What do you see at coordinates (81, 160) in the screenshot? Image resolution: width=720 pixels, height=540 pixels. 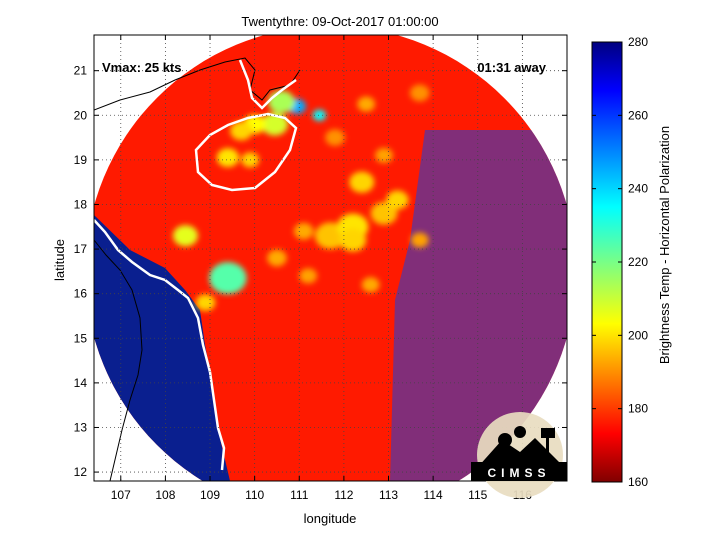 I see `y-tick-label: 19` at bounding box center [81, 160].